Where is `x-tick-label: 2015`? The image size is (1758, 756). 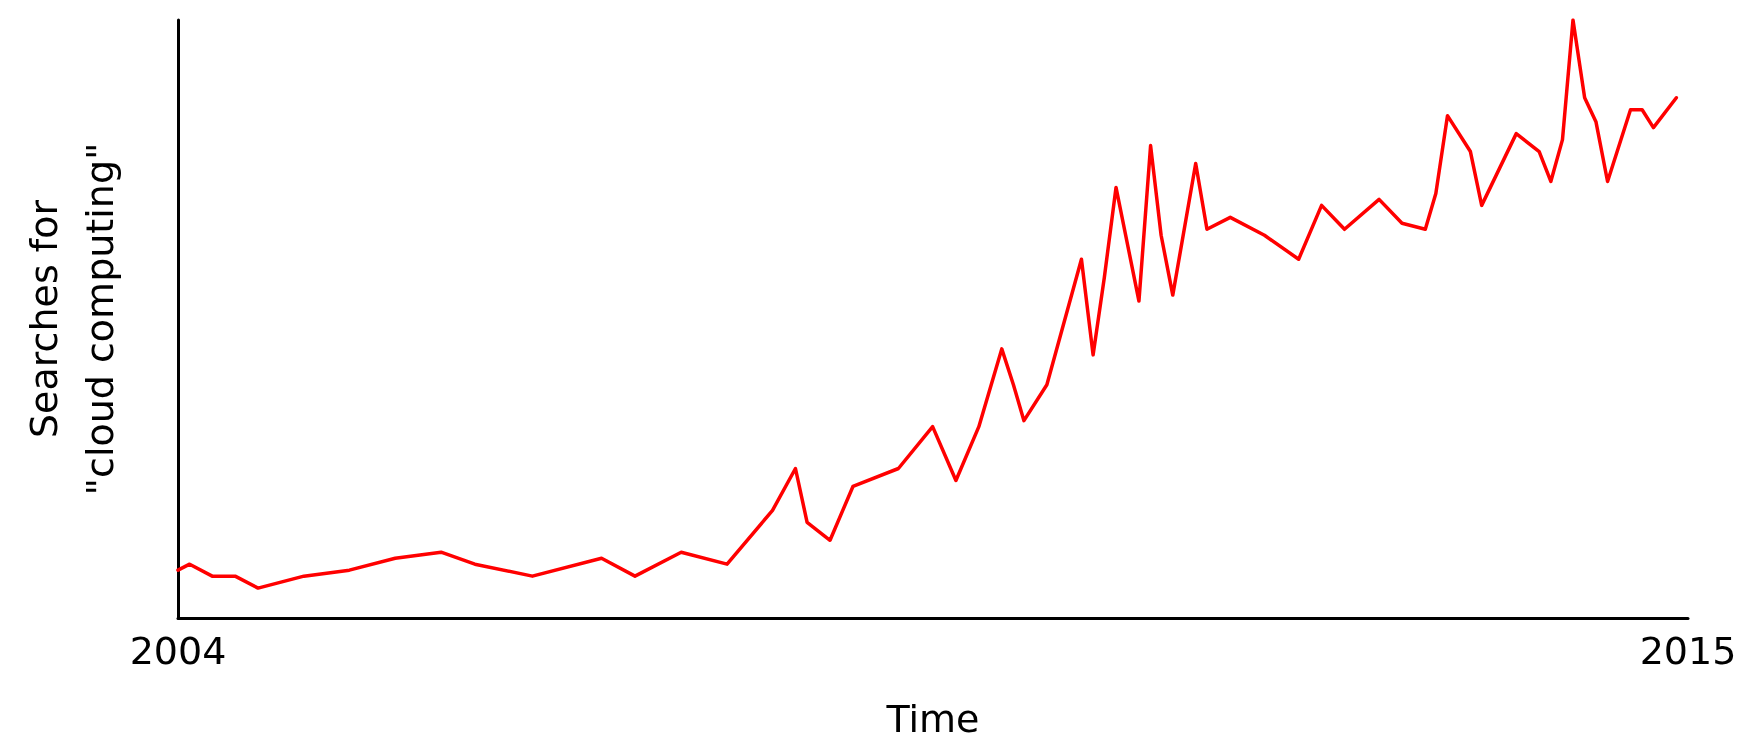
x-tick-label: 2015 is located at coordinates (1688, 651).